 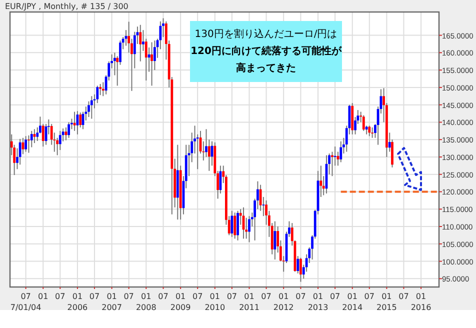 I want to click on x-tick-label: 01 2010, so click(x=215, y=302).